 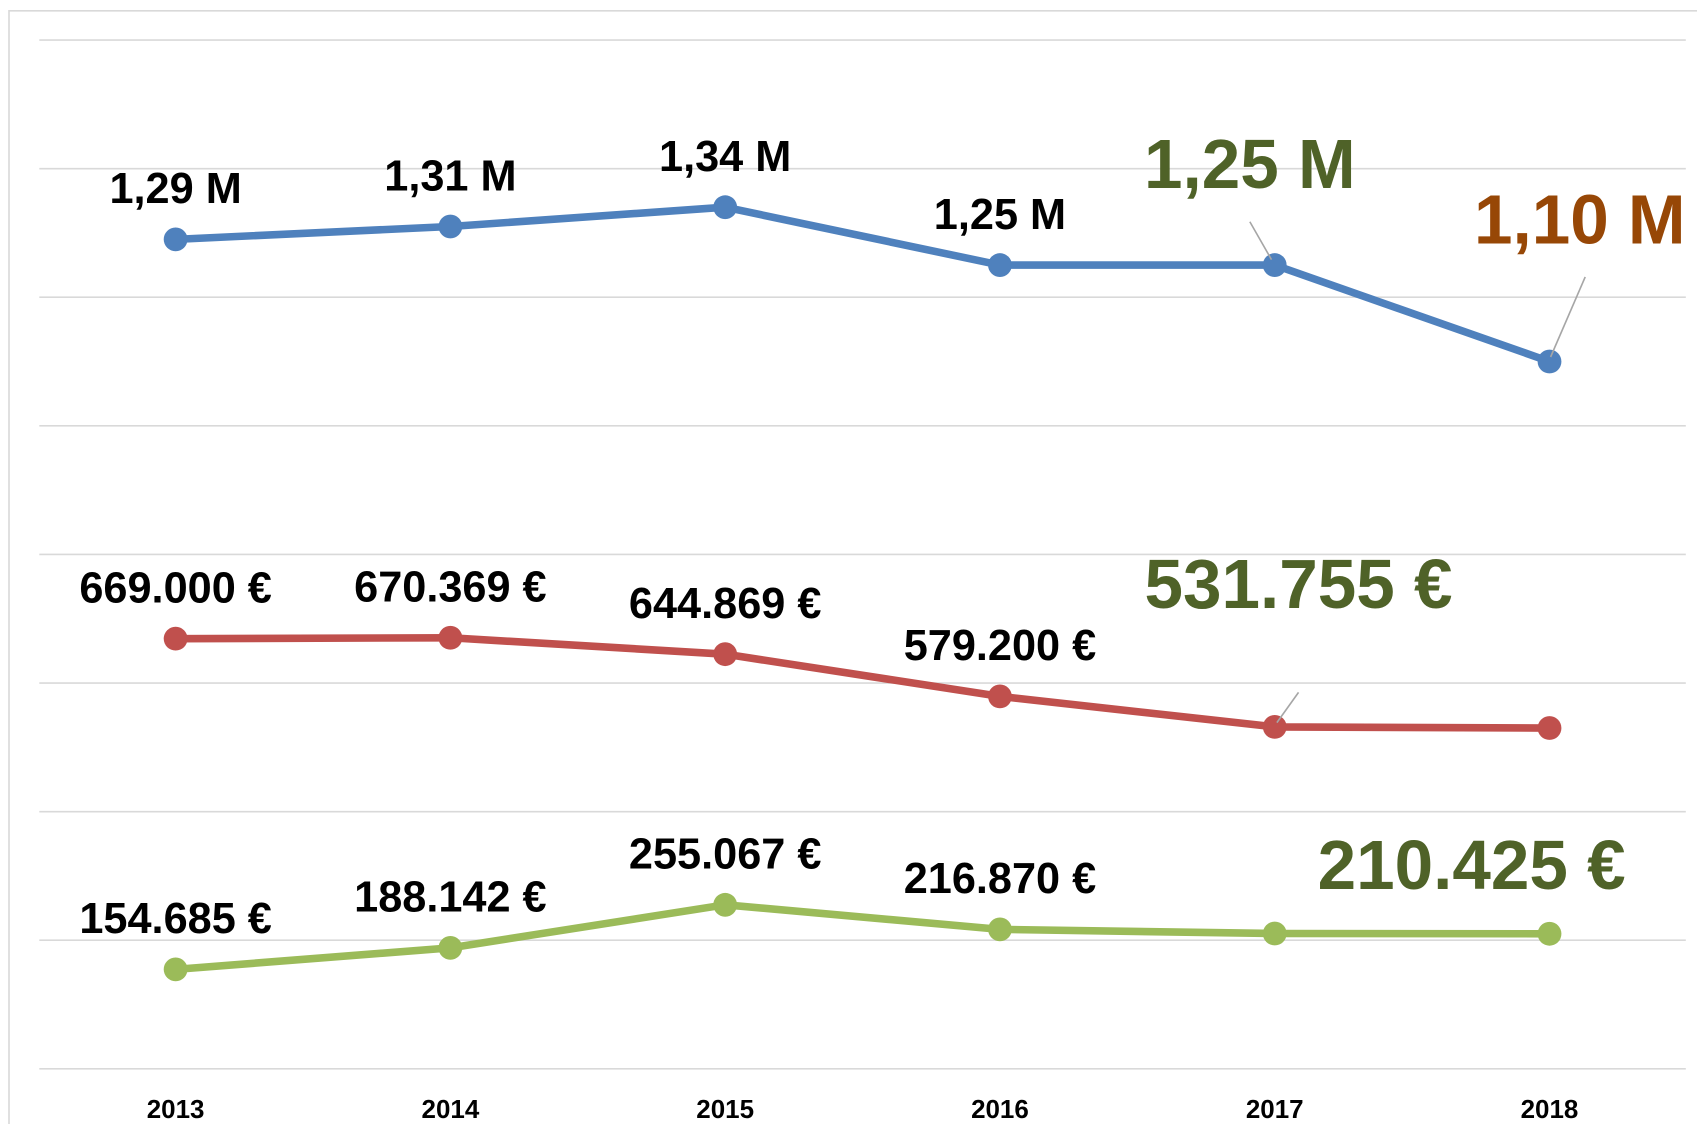 I want to click on data-label: 1,29 M, so click(x=175, y=189).